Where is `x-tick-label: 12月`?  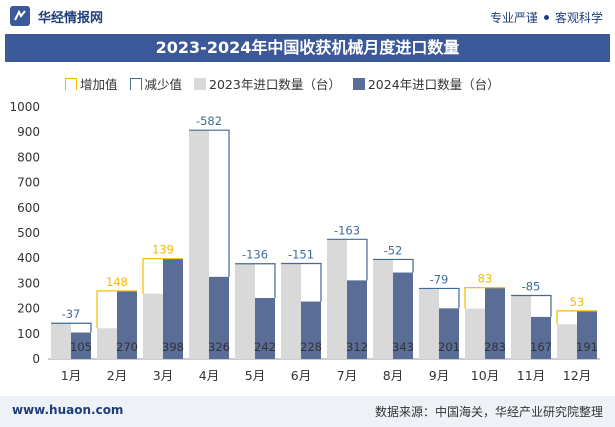 x-tick-label: 12月 is located at coordinates (577, 375).